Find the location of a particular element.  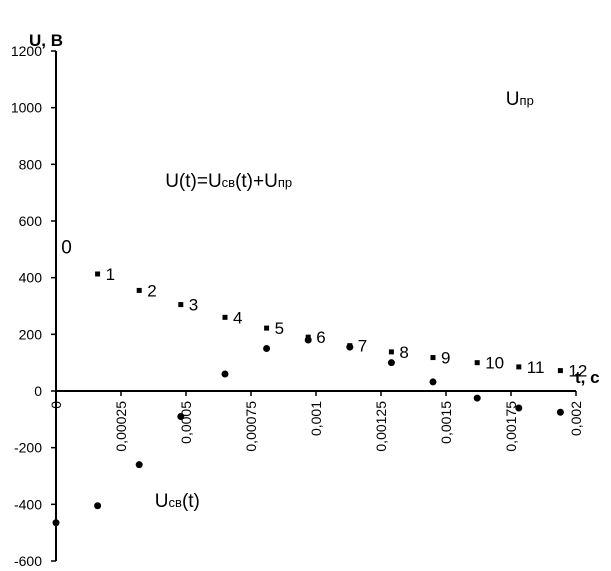

y-tick-label: 800 is located at coordinates (31, 164).